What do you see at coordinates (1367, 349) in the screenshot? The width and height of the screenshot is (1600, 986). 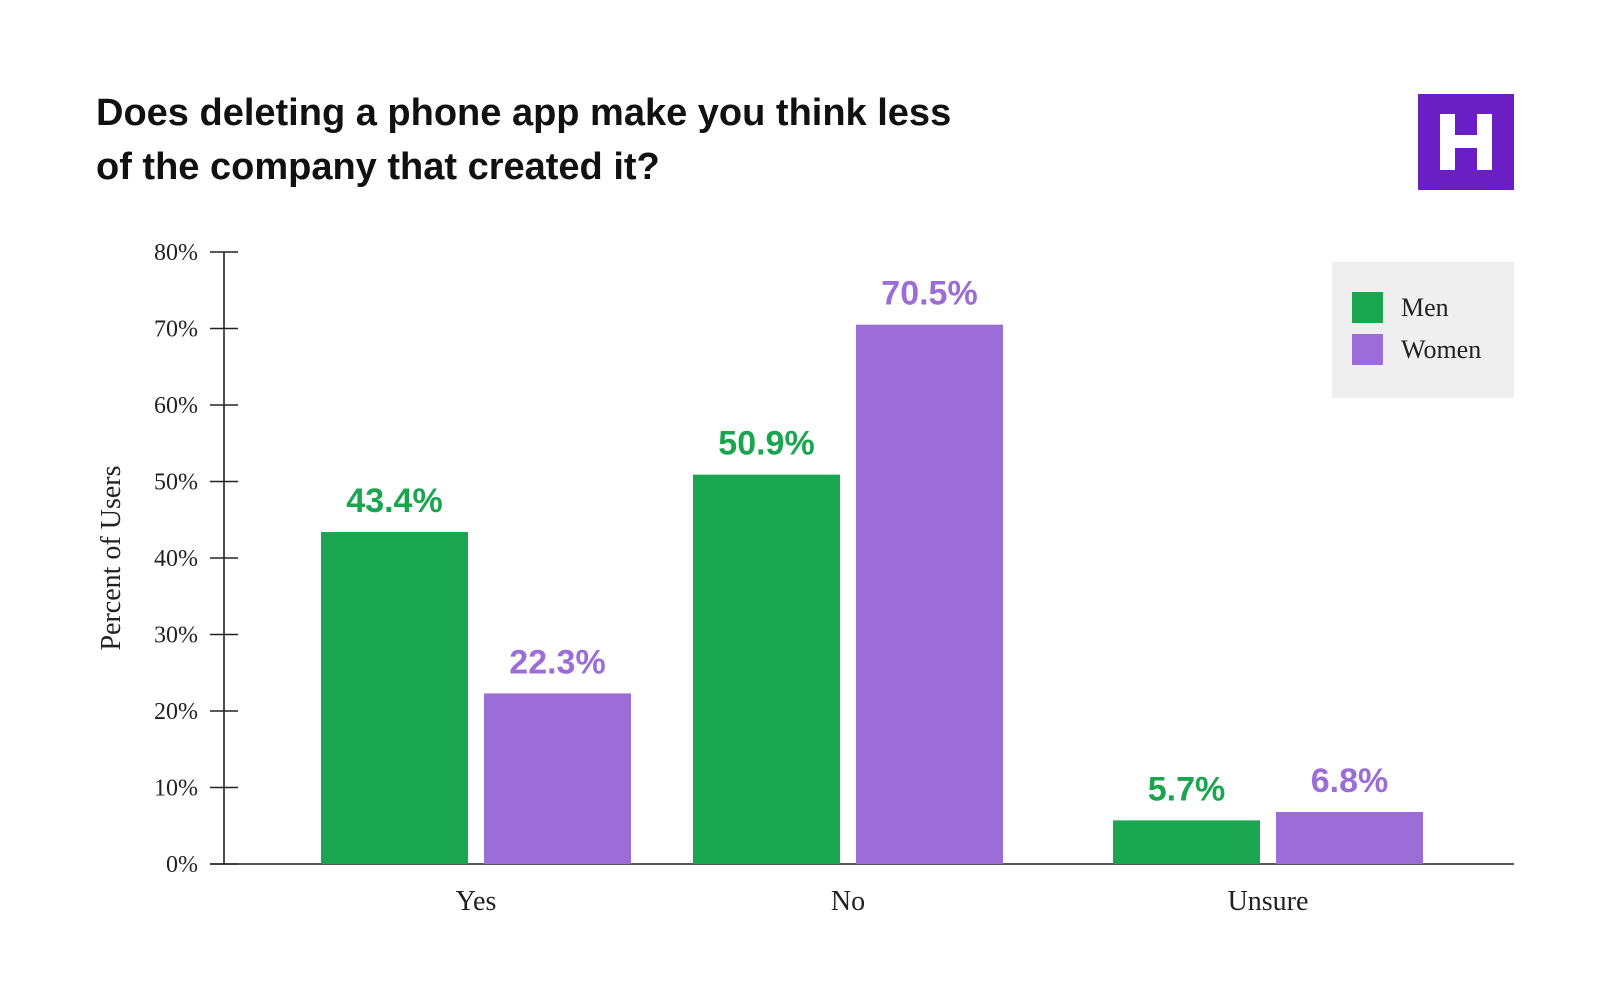 I see `legend-swatch-women` at bounding box center [1367, 349].